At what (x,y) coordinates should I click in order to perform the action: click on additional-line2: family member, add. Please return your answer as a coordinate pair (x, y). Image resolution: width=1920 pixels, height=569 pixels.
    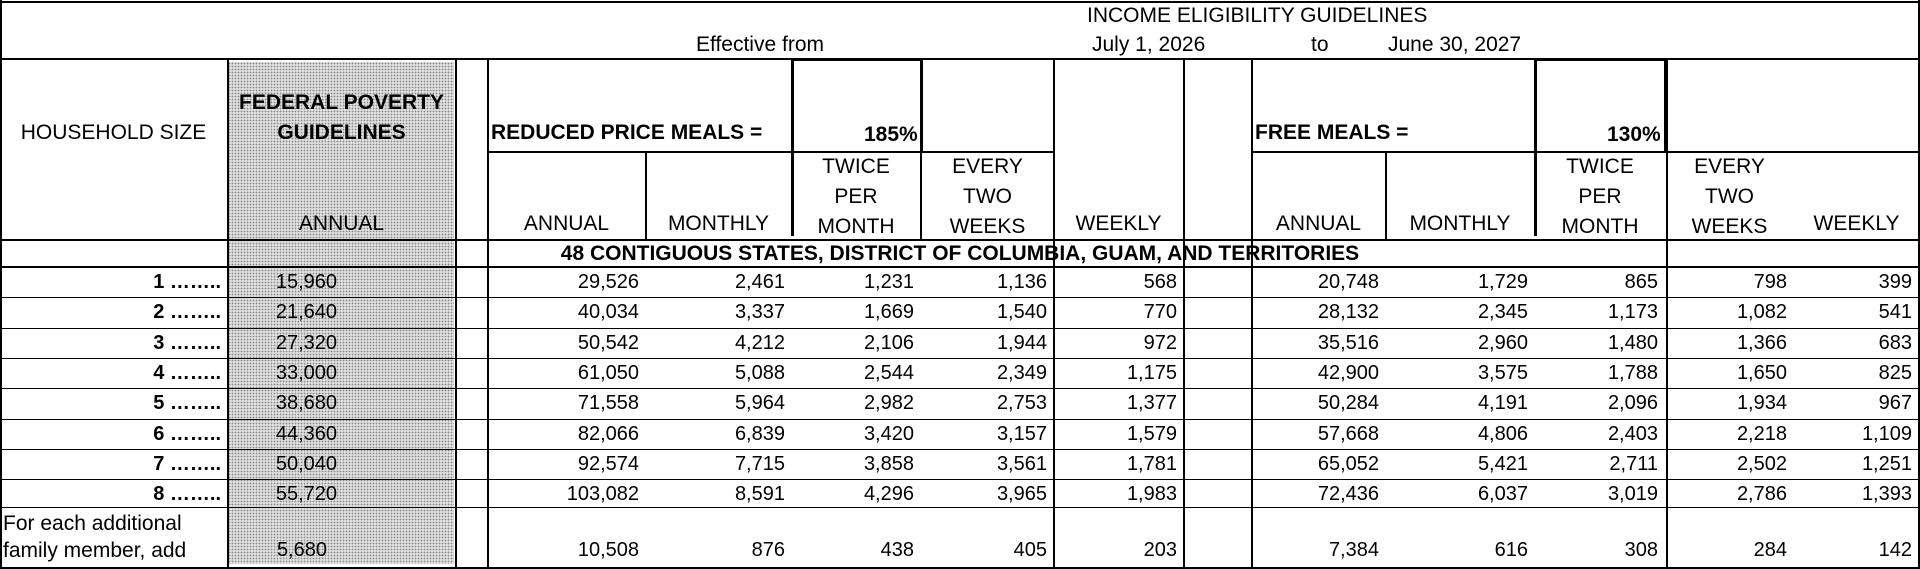
    Looking at the image, I should click on (95, 550).